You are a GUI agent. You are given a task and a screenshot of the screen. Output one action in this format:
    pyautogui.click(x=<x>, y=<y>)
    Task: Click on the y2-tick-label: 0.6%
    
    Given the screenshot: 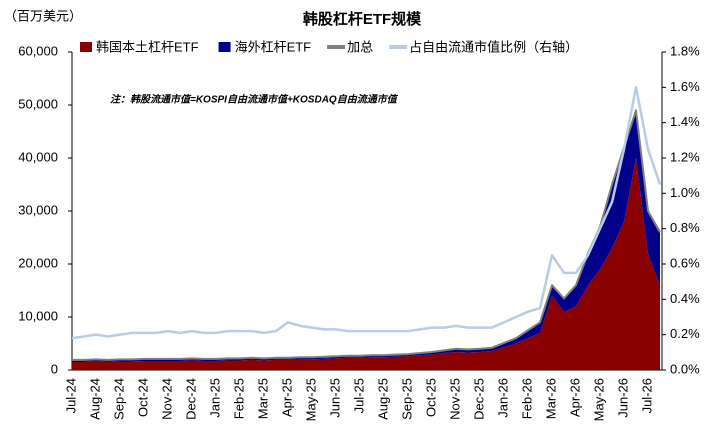 What is the action you would take?
    pyautogui.click(x=685, y=262)
    